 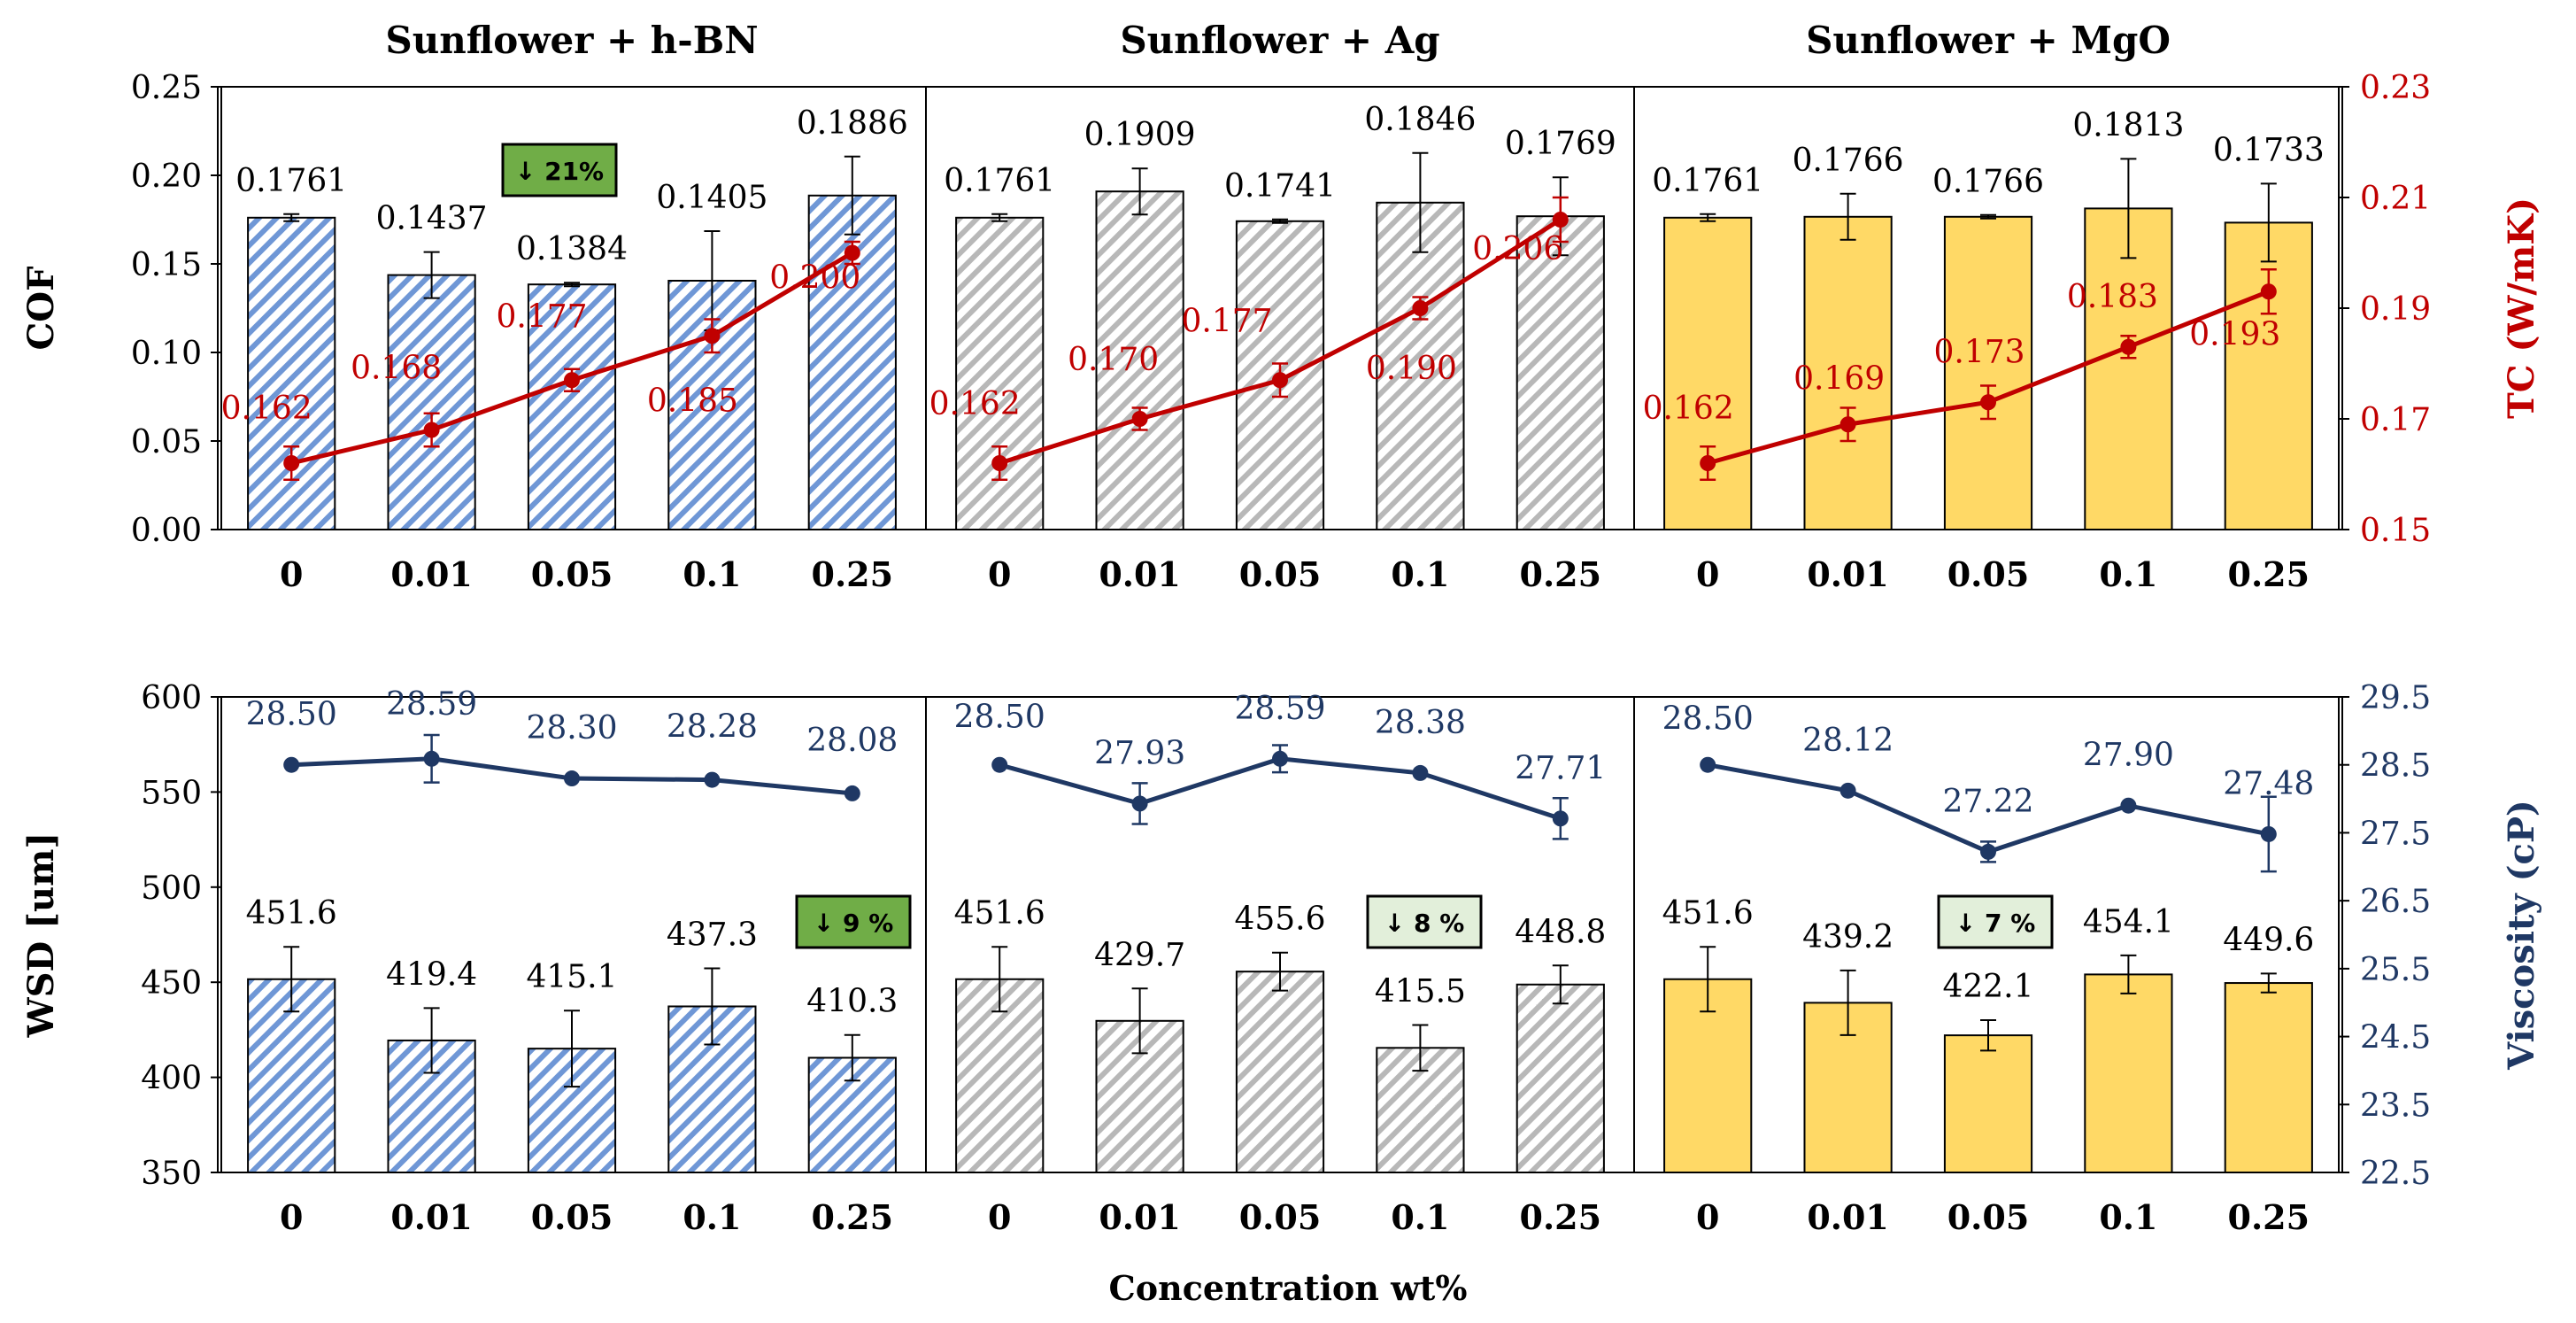 I want to click on bar-value-label: 0.1846, so click(x=1420, y=120).